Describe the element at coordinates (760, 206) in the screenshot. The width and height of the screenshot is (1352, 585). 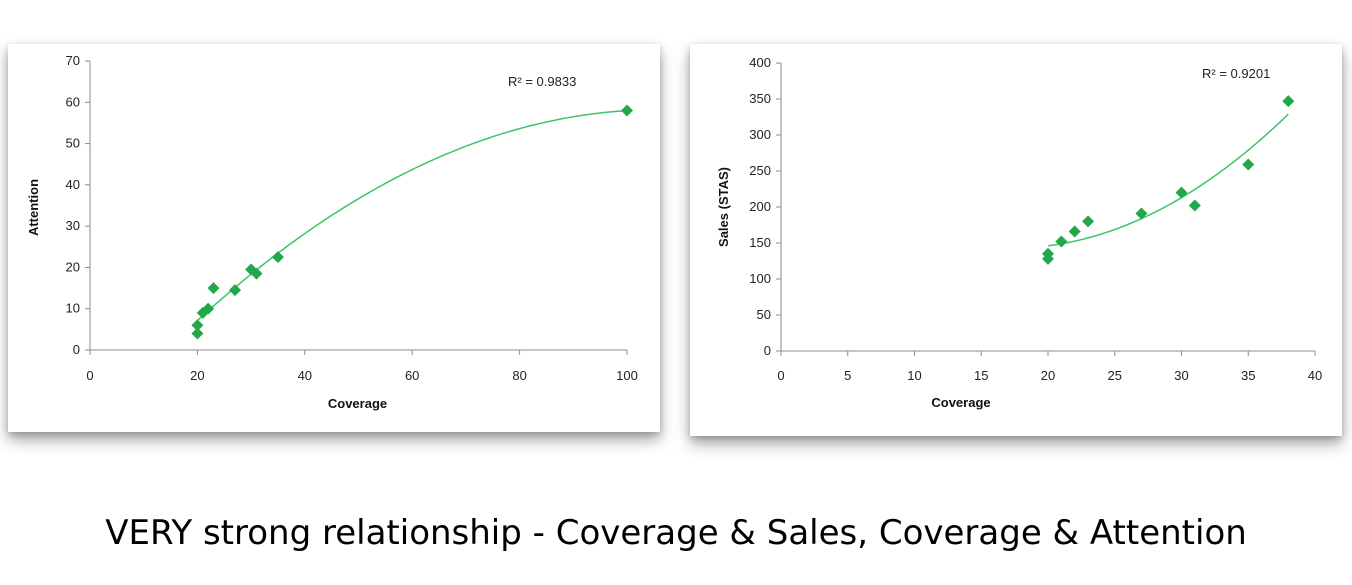
I see `y-tick-label: 200` at that location.